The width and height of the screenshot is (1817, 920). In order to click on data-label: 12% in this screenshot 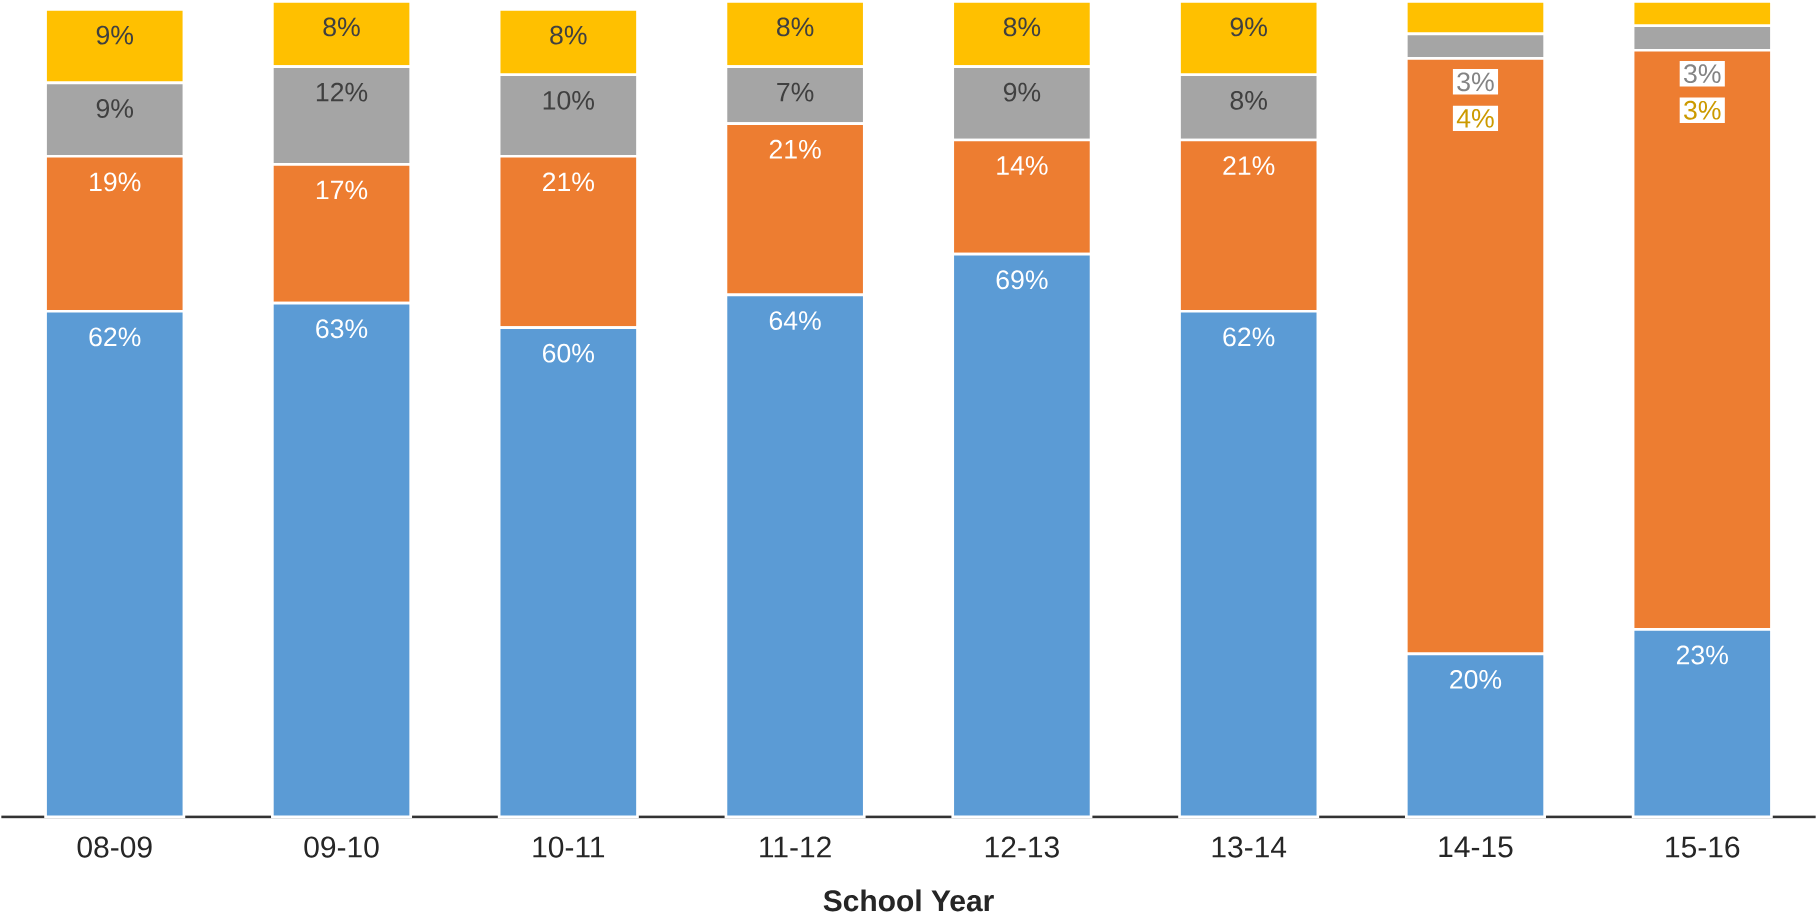, I will do `click(342, 92)`.